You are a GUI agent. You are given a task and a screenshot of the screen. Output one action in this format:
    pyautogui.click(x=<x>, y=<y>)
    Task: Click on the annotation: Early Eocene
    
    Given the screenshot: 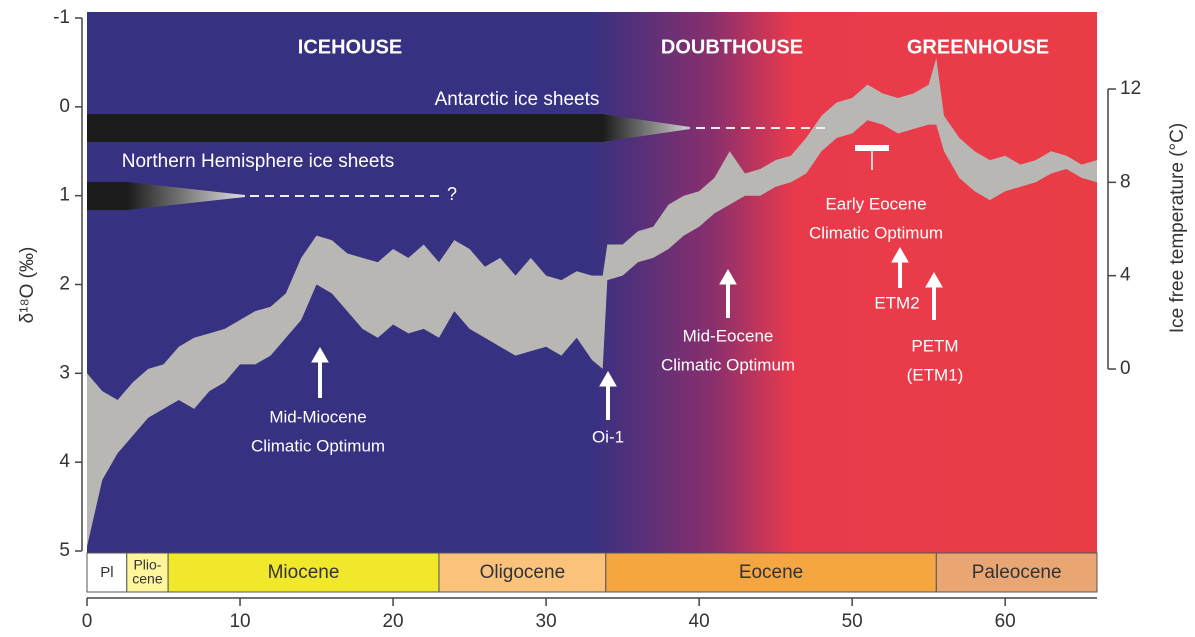 What is the action you would take?
    pyautogui.click(x=875, y=203)
    